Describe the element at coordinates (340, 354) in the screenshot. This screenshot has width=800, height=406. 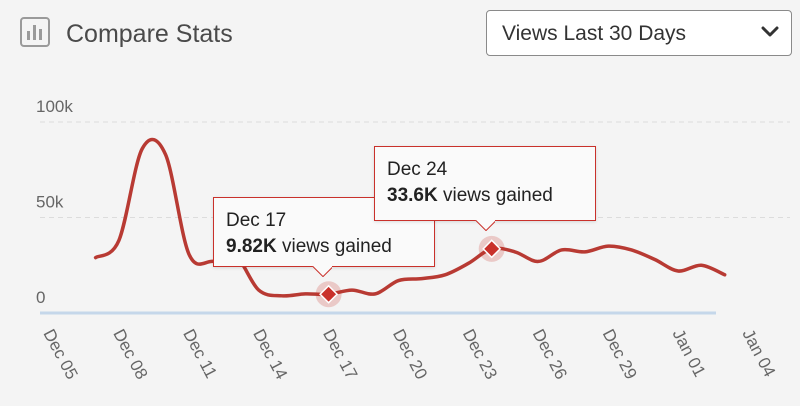
I see `x-tick-label: Dec 17` at that location.